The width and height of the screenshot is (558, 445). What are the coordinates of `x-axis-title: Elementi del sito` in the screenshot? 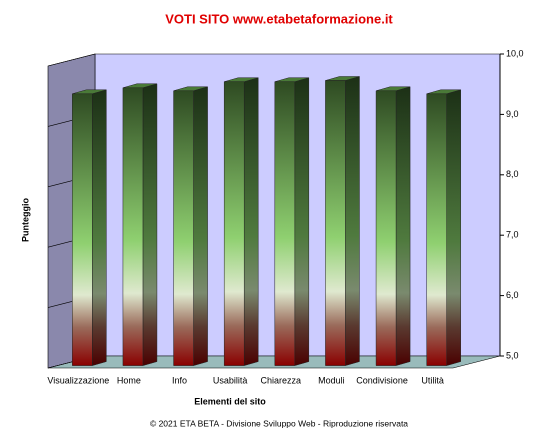 It's located at (230, 401).